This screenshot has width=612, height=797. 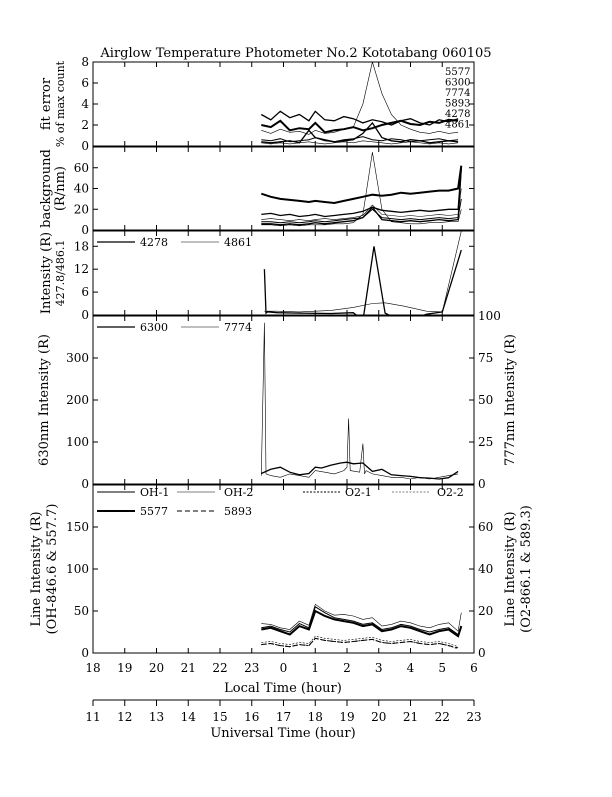 I want to click on y-right-tick-label: 50, so click(x=485, y=400).